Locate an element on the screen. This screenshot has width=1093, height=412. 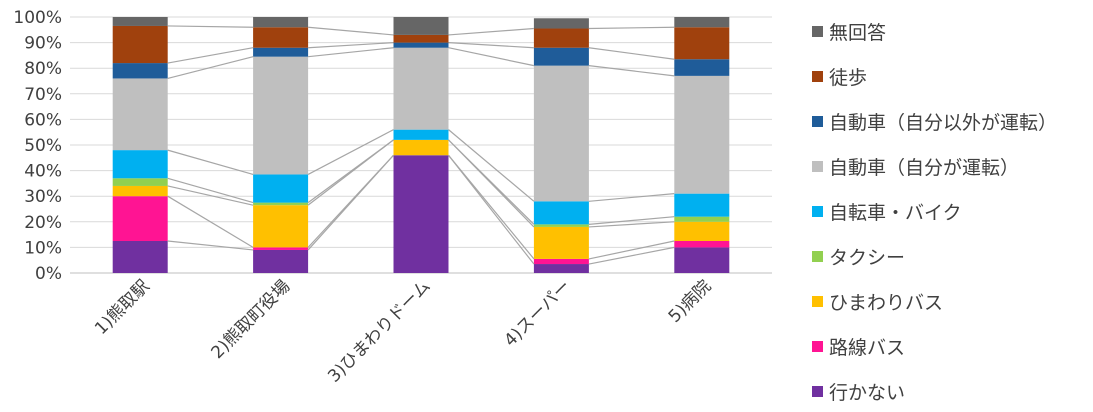
y-tick-label: 50% is located at coordinates (43, 146).